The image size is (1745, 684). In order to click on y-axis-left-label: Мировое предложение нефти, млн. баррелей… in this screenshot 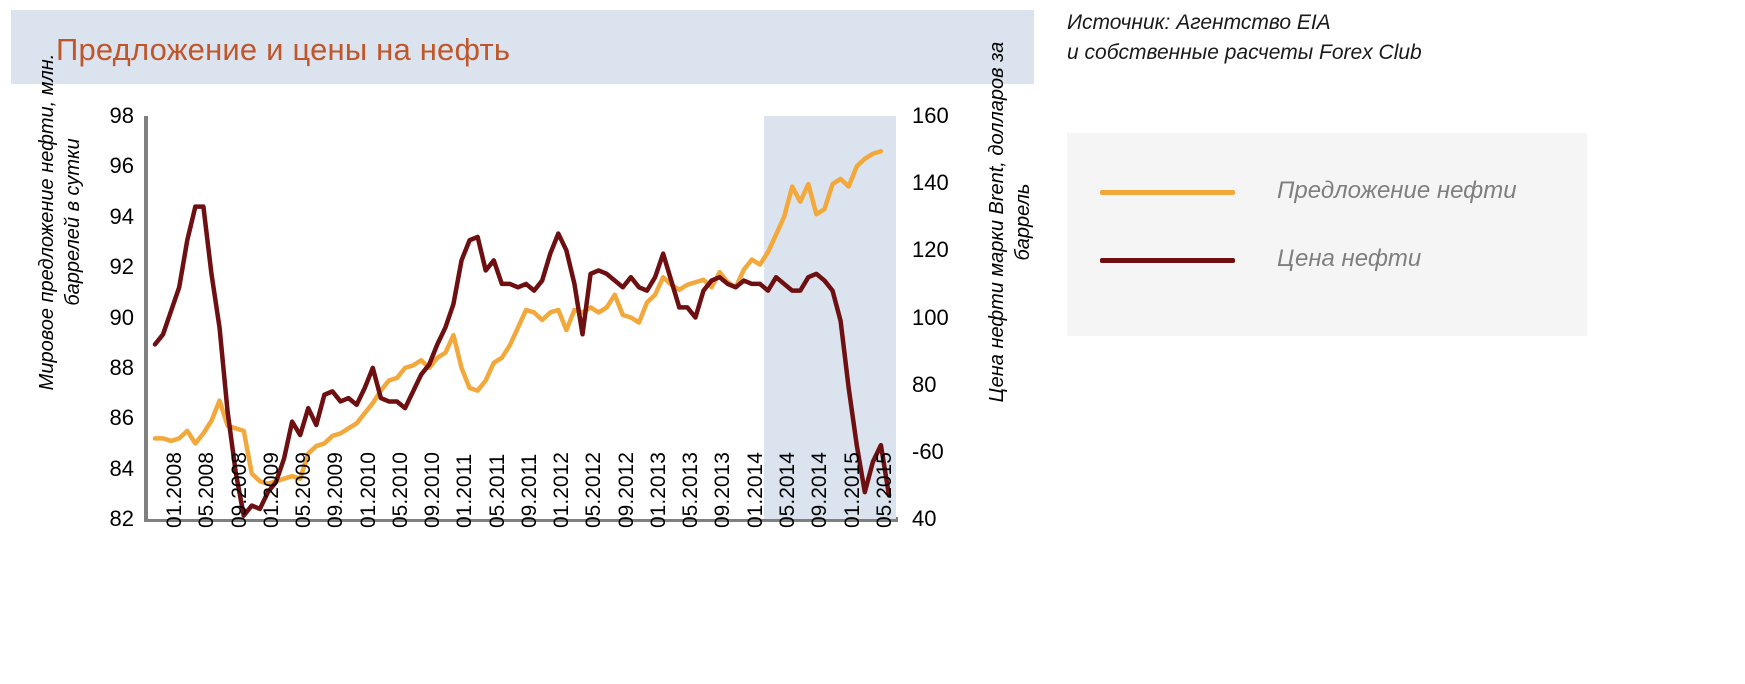, I will do `click(60, 222)`.